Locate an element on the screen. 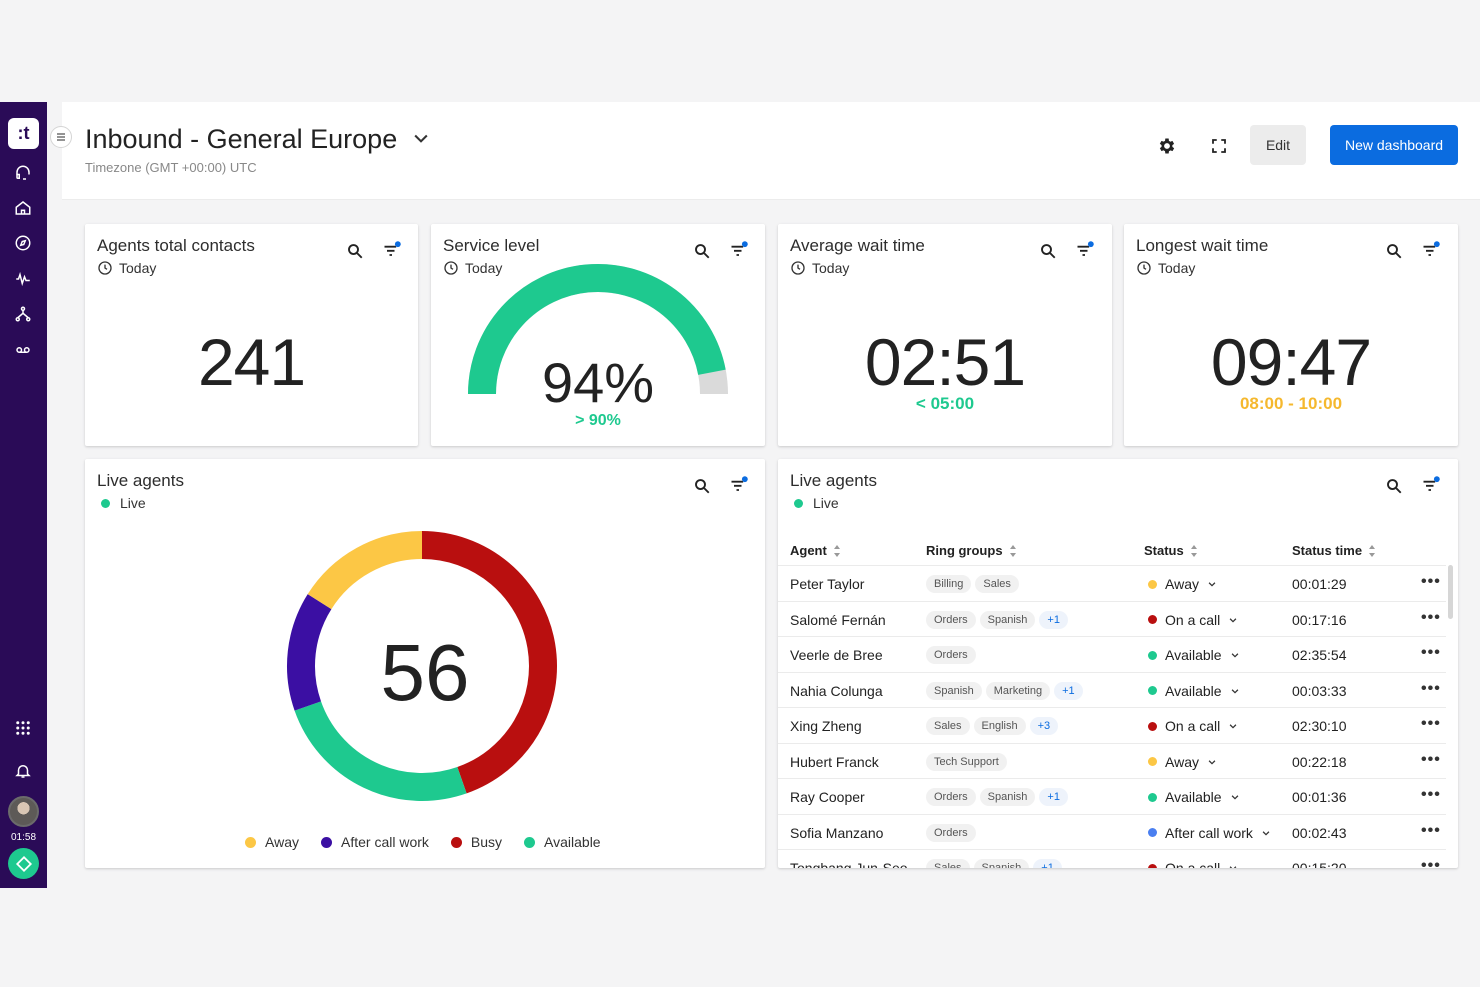 This screenshot has width=1480, height=987. fullscreen-icon is located at coordinates (1219, 146).